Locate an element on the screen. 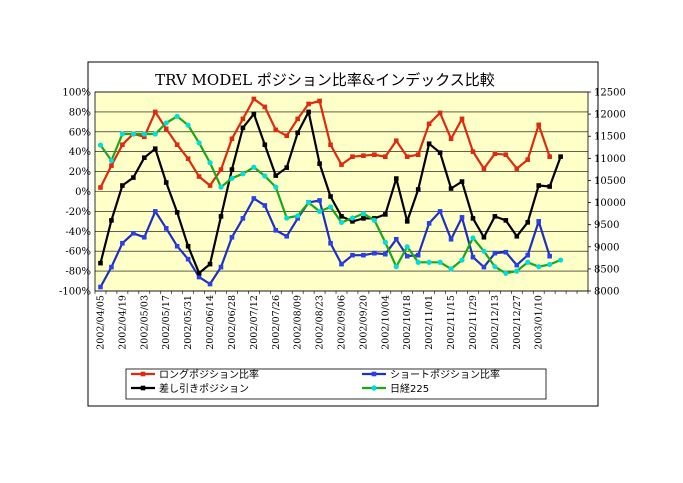  legend-swatch-marker is located at coordinates (374, 388).